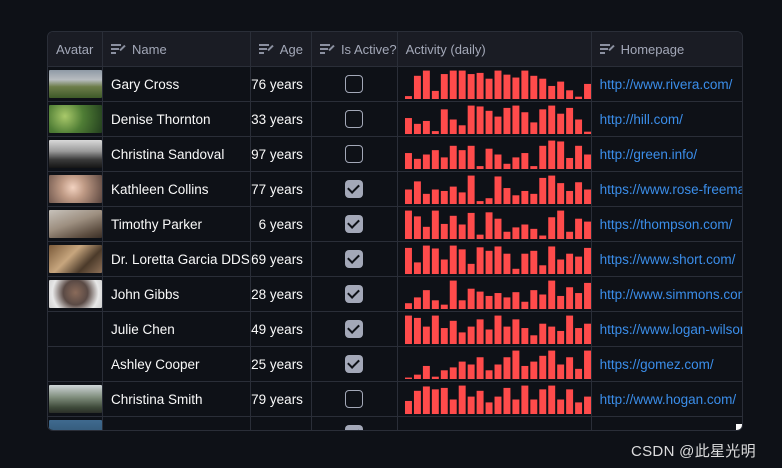 Image resolution: width=782 pixels, height=468 pixels. Describe the element at coordinates (176, 154) in the screenshot. I see `name-cell: Christina Sandoval` at that location.